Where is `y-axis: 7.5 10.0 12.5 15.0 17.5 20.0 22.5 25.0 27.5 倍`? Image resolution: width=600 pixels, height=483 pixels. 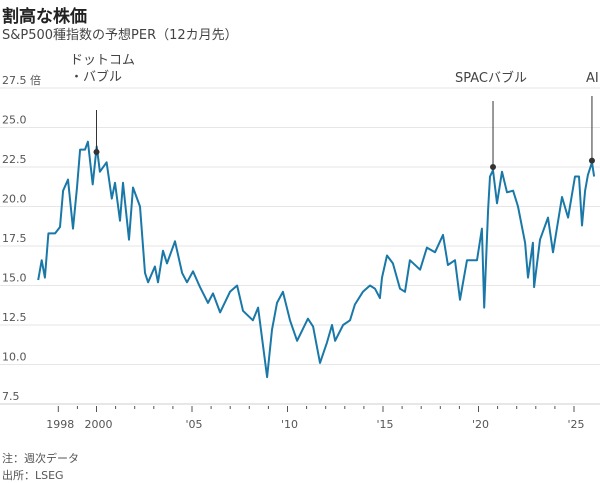
y-axis: 7.5 10.0 12.5 15.0 17.5 20.0 22.5 25.0 27.5 倍 is located at coordinates (21, 238).